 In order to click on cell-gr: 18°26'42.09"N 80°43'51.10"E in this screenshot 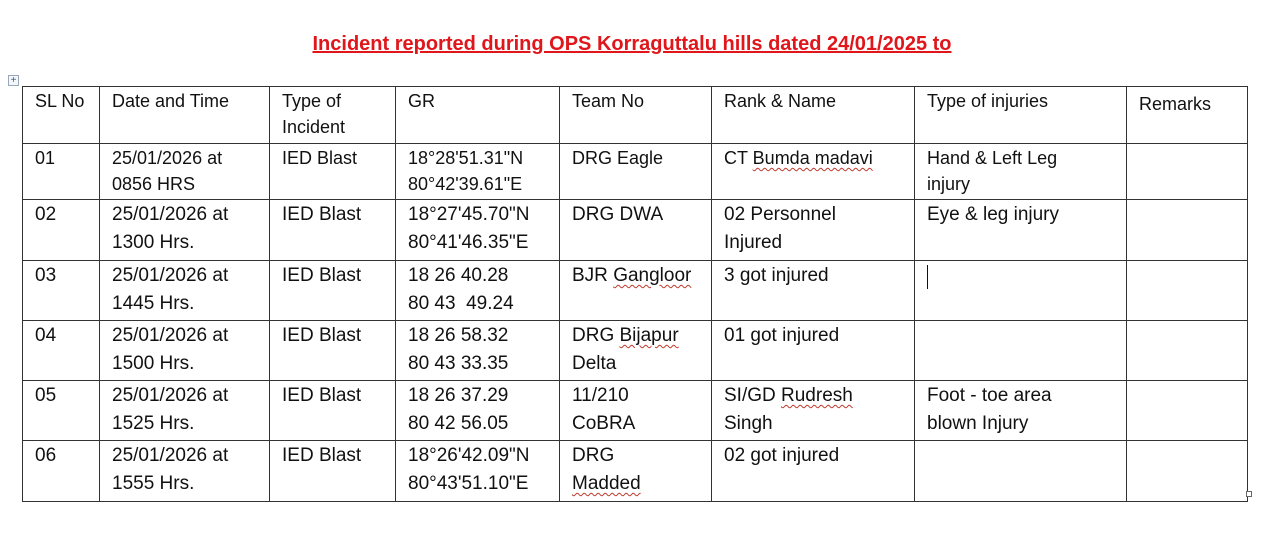, I will do `click(477, 471)`.